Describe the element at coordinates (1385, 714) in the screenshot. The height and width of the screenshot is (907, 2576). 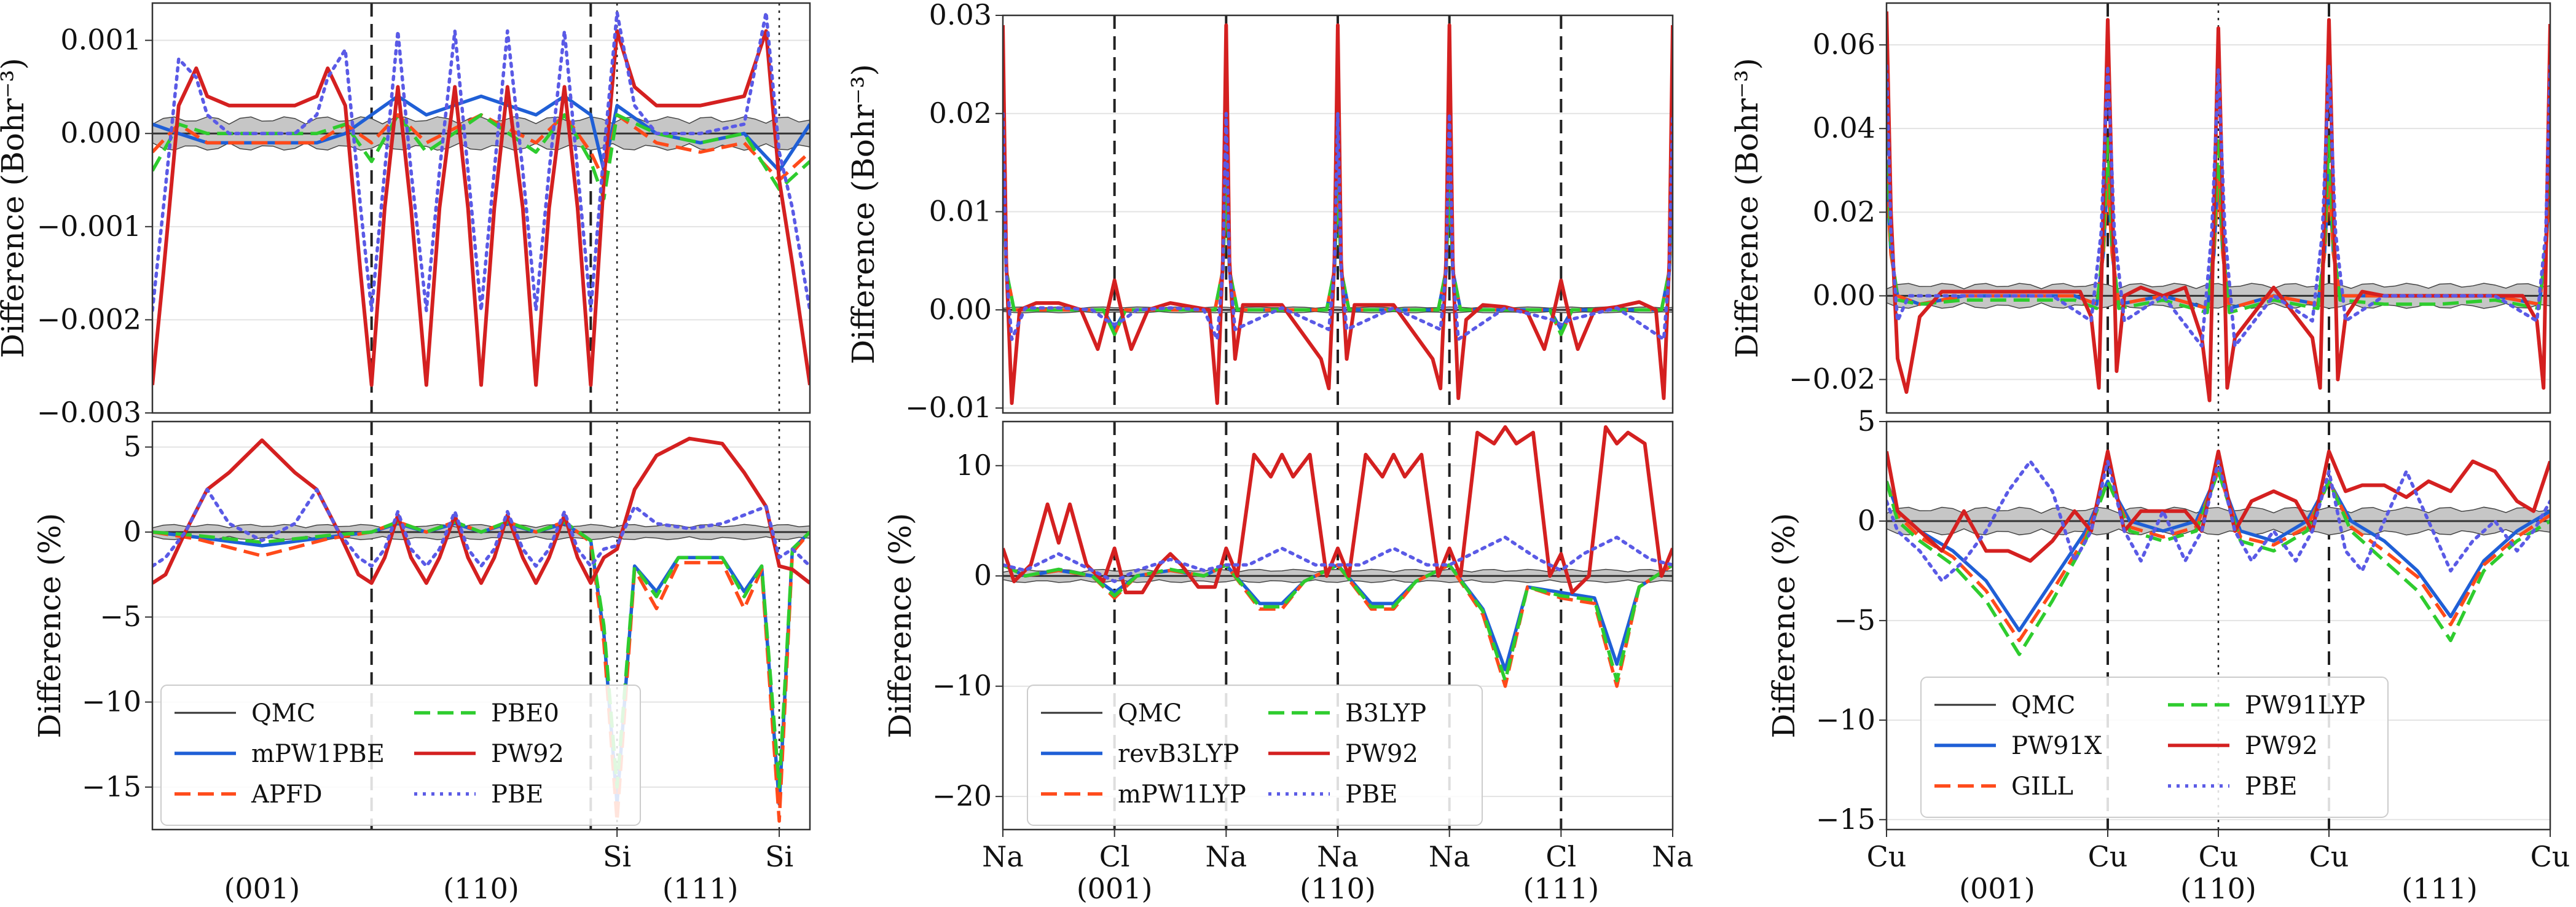
I see `legend-label: B3LYP` at that location.